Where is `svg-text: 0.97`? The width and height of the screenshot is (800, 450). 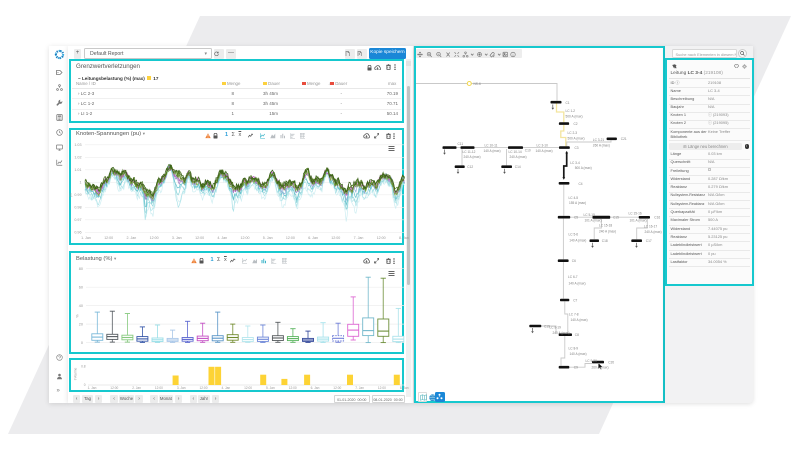
svg-text: 0.97 is located at coordinates (77, 220).